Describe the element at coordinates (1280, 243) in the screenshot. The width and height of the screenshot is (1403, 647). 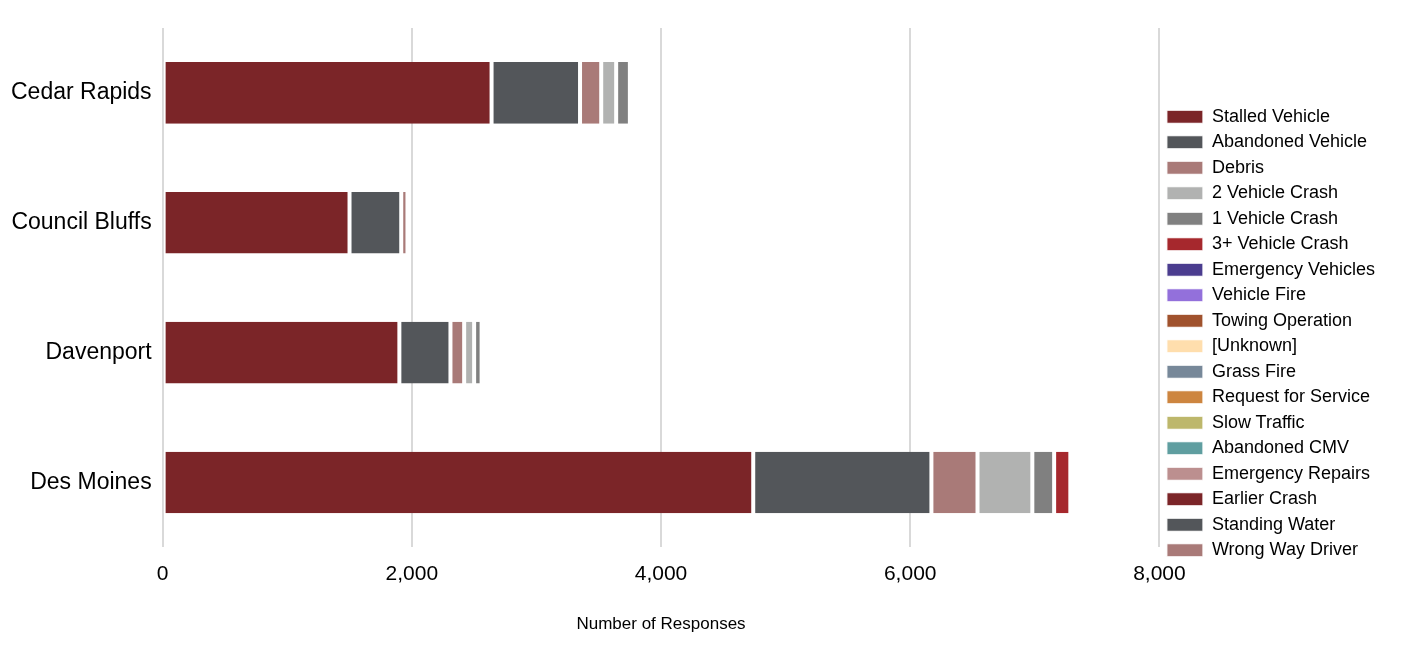
I see `legend-label: 3+ Vehicle Crash` at that location.